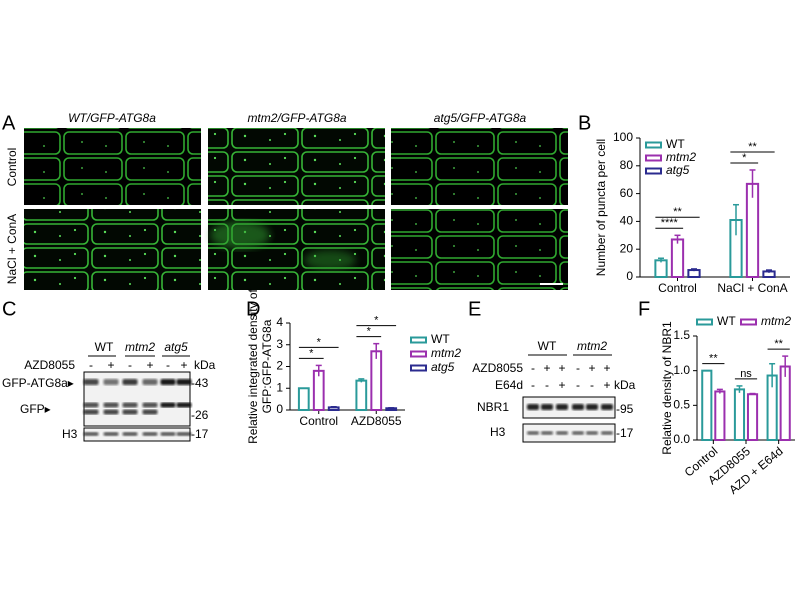 The width and height of the screenshot is (800, 600). What do you see at coordinates (200, 415) in the screenshot?
I see `marker-label: -26` at bounding box center [200, 415].